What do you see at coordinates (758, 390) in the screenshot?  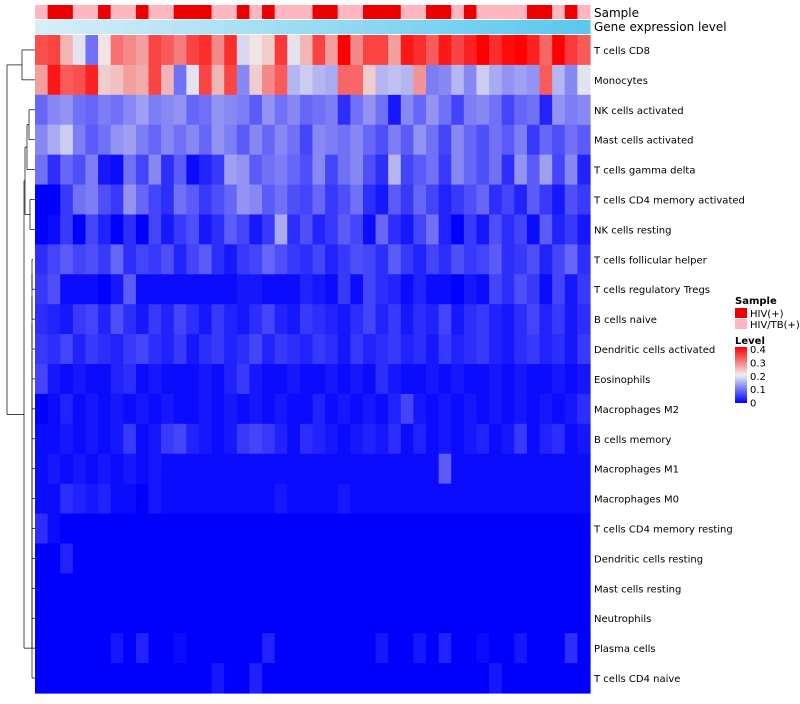 I see `legend-level-tick: 0.1` at bounding box center [758, 390].